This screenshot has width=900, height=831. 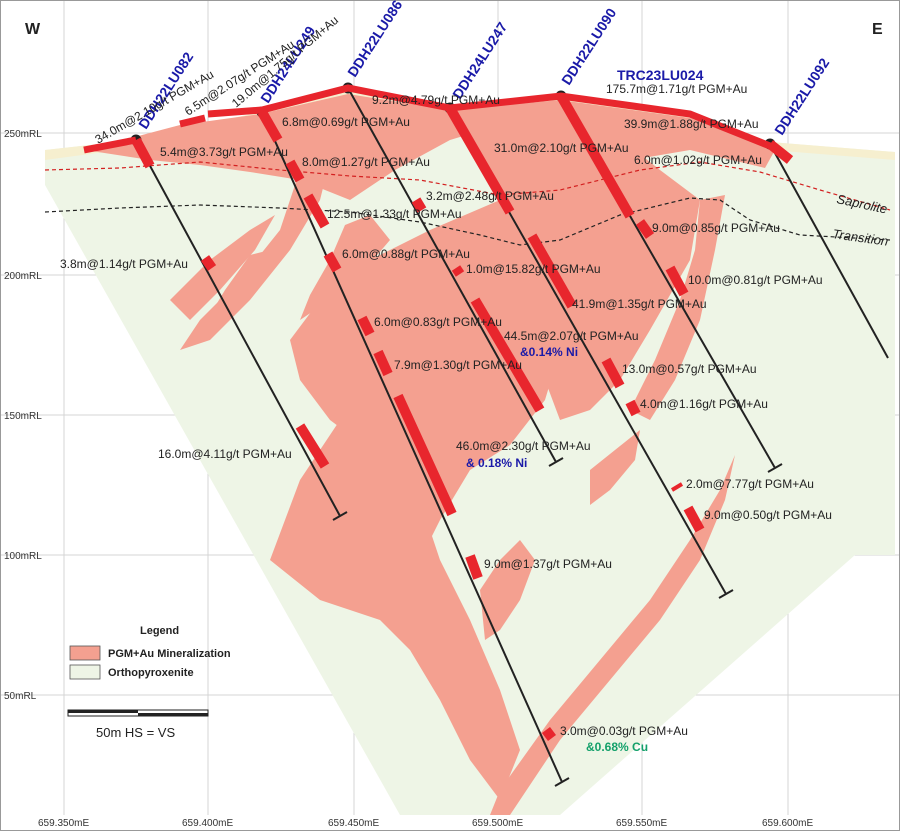 What do you see at coordinates (124, 264) in the screenshot?
I see `intercept-label: 3.8m@1.14g/t PGM+Au` at bounding box center [124, 264].